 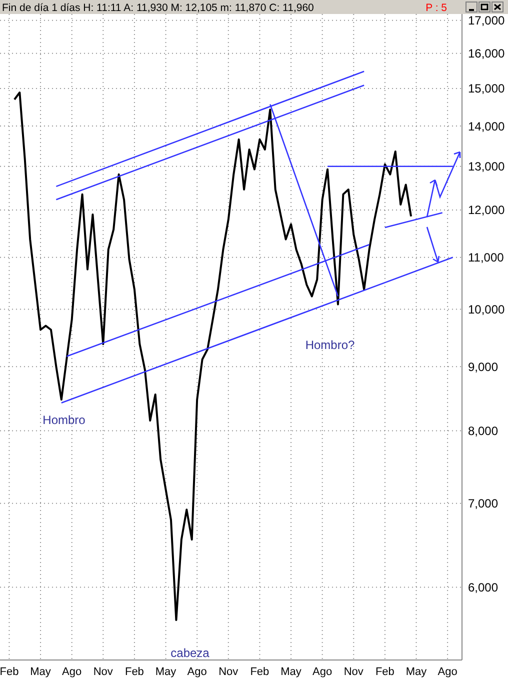 What do you see at coordinates (330, 345) in the screenshot?
I see `annotation: Hombro?` at bounding box center [330, 345].